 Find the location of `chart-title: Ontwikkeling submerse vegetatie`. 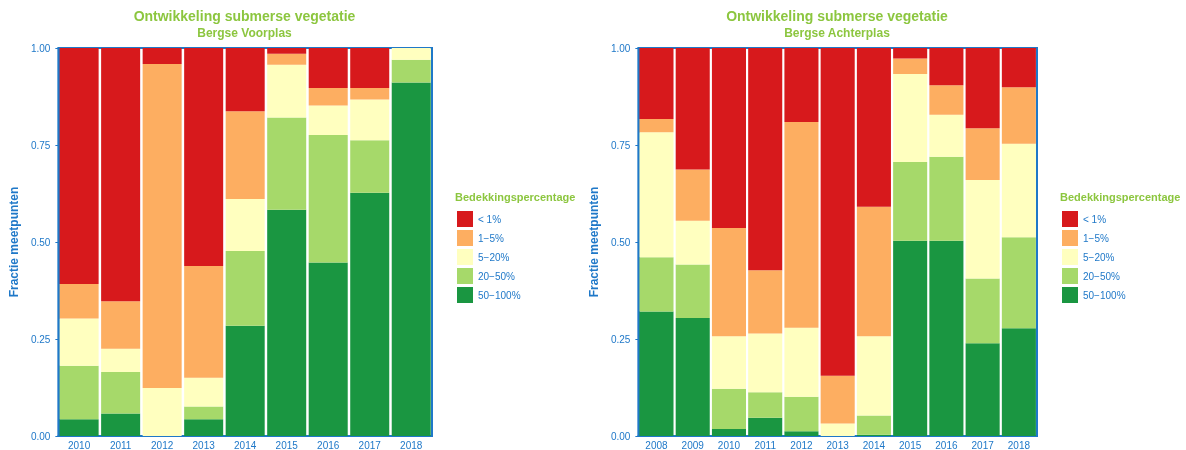

chart-title: Ontwikkeling submerse vegetatie is located at coordinates (837, 16).